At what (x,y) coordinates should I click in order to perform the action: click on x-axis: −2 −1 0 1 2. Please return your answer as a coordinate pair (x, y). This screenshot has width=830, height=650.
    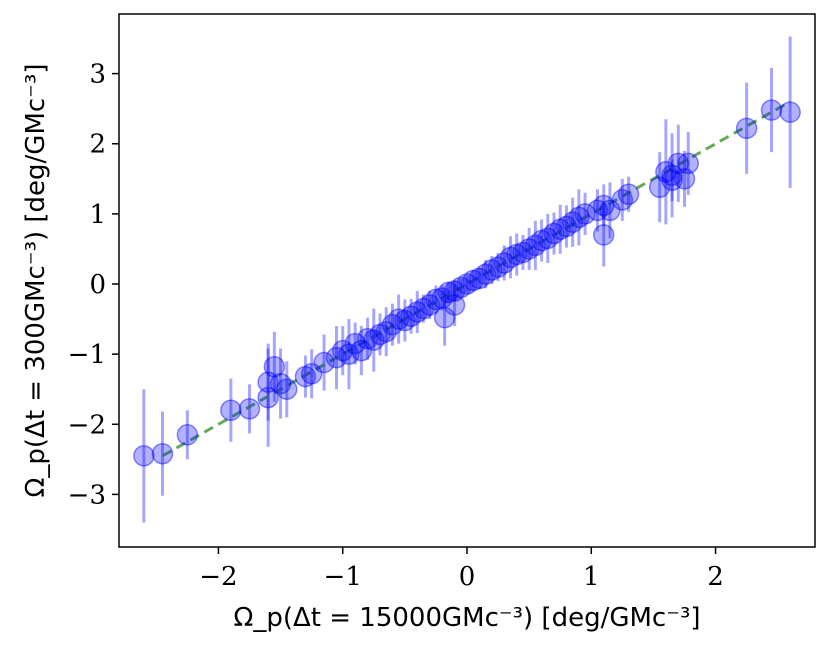
    Looking at the image, I should click on (461, 569).